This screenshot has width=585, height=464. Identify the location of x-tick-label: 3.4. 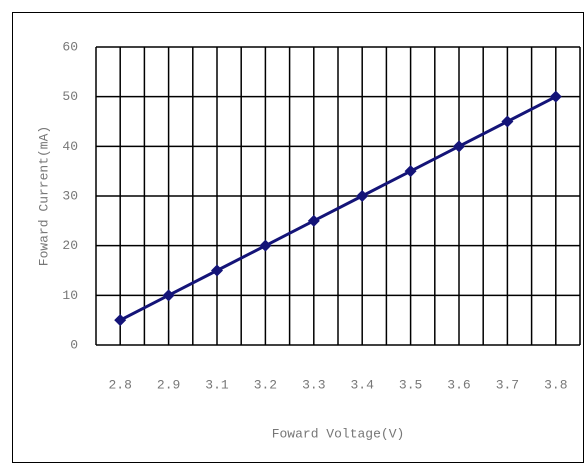
(362, 384).